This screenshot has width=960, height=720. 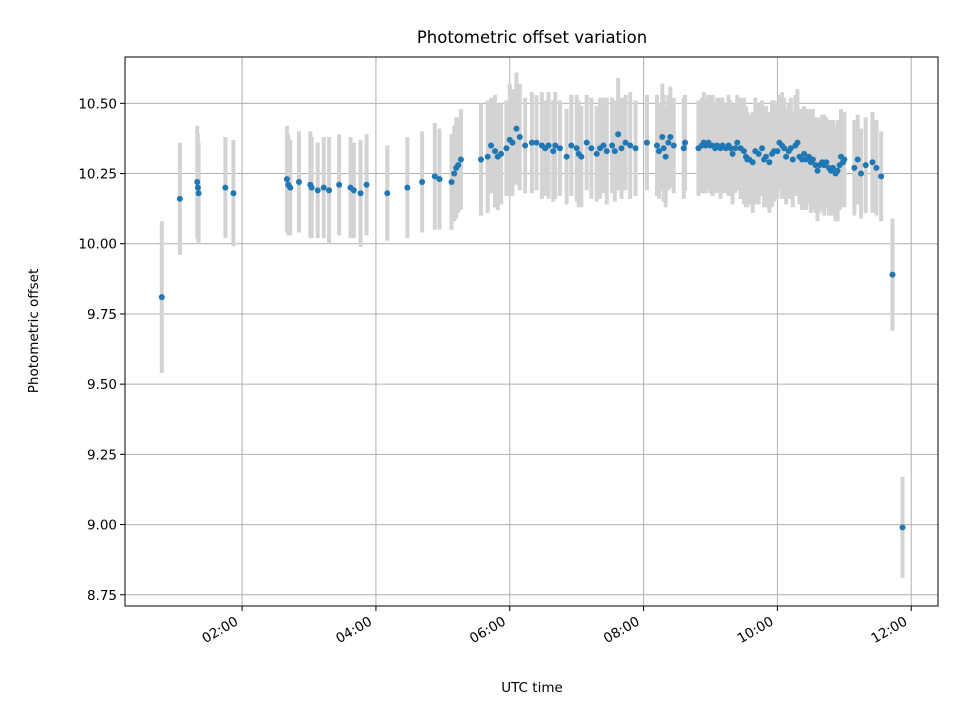 What do you see at coordinates (102, 455) in the screenshot?
I see `y-tick-label: 9.25` at bounding box center [102, 455].